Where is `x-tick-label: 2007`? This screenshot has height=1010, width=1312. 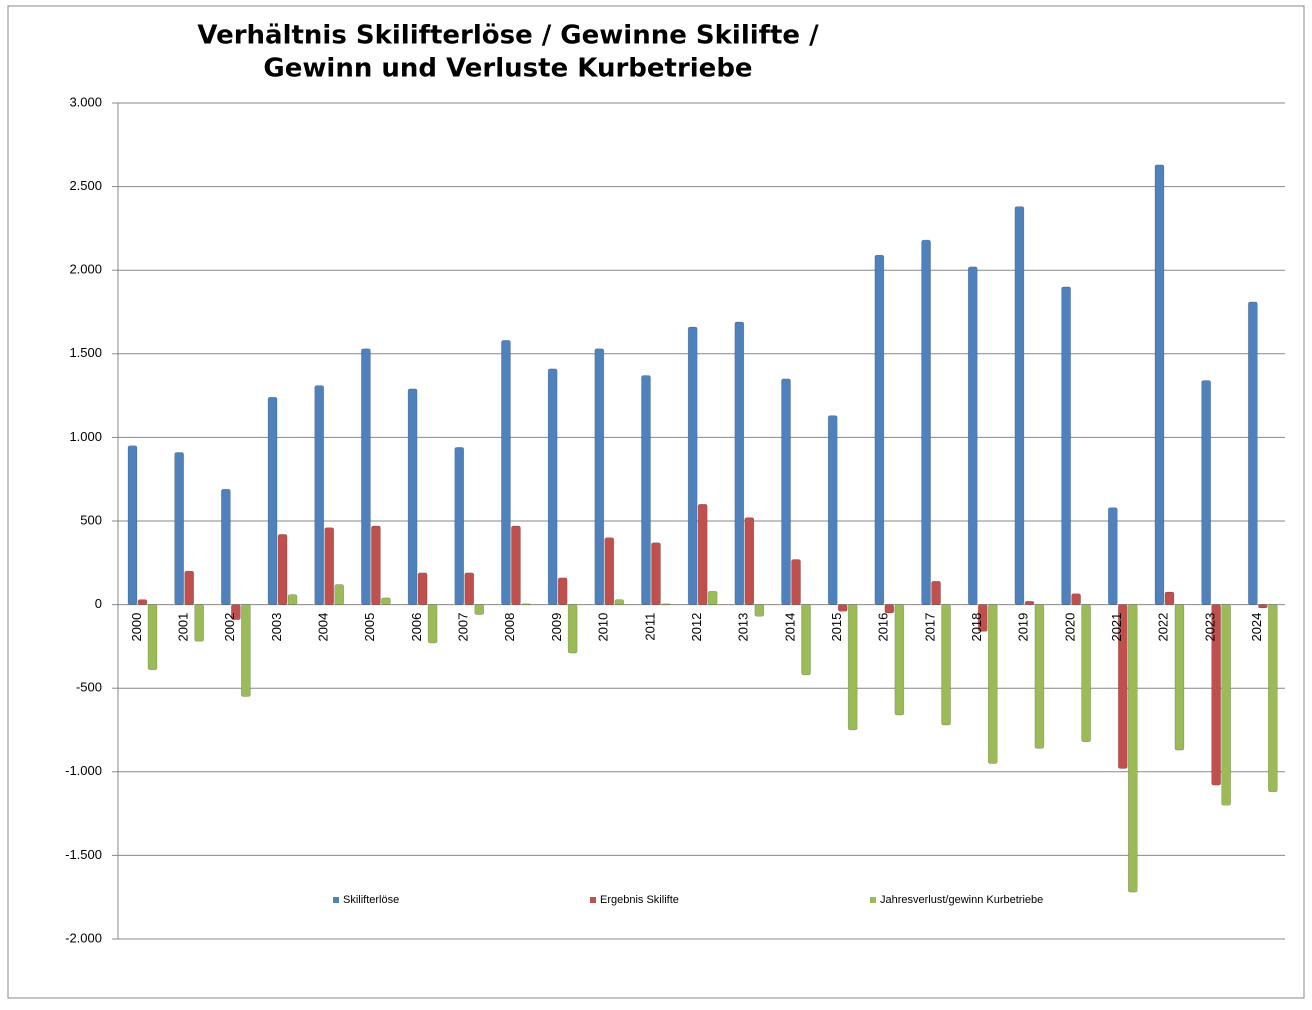
x-tick-label: 2007 is located at coordinates (463, 627).